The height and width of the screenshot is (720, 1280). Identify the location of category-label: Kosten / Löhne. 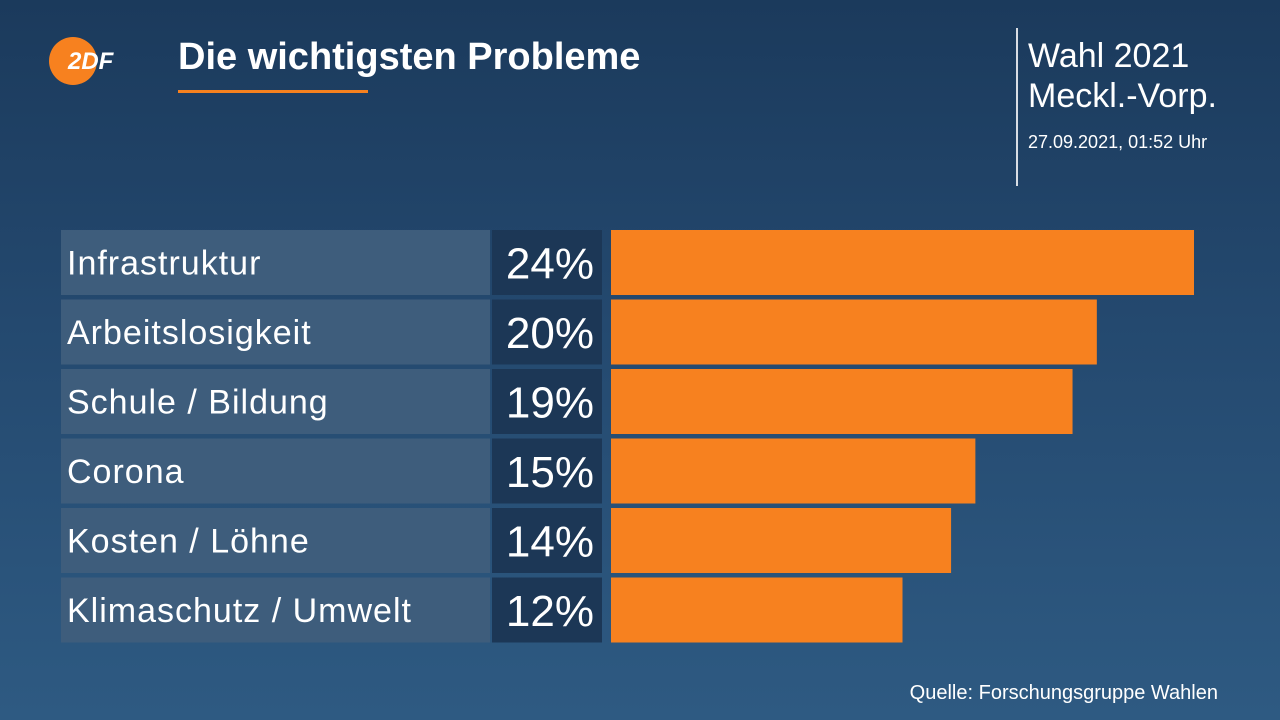
(188, 542).